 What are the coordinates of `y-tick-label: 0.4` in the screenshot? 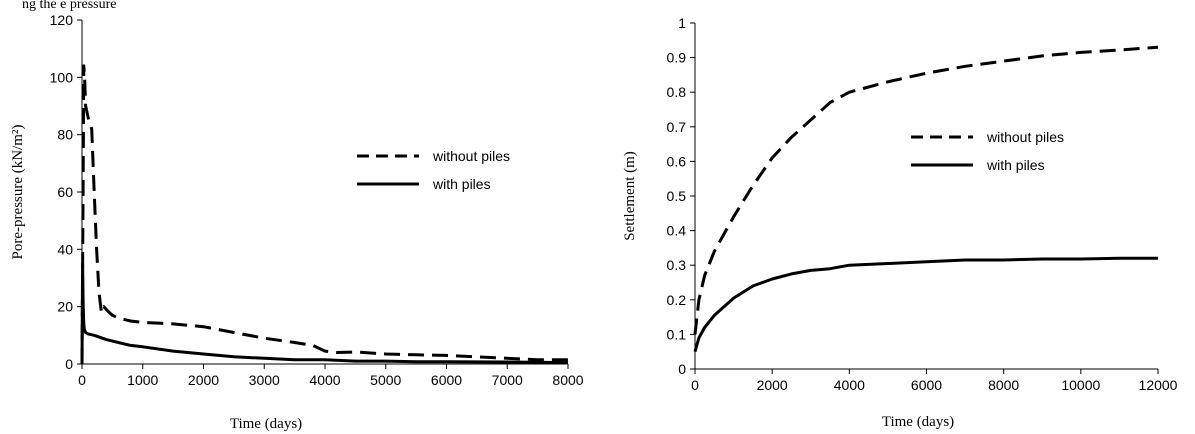 It's located at (677, 231).